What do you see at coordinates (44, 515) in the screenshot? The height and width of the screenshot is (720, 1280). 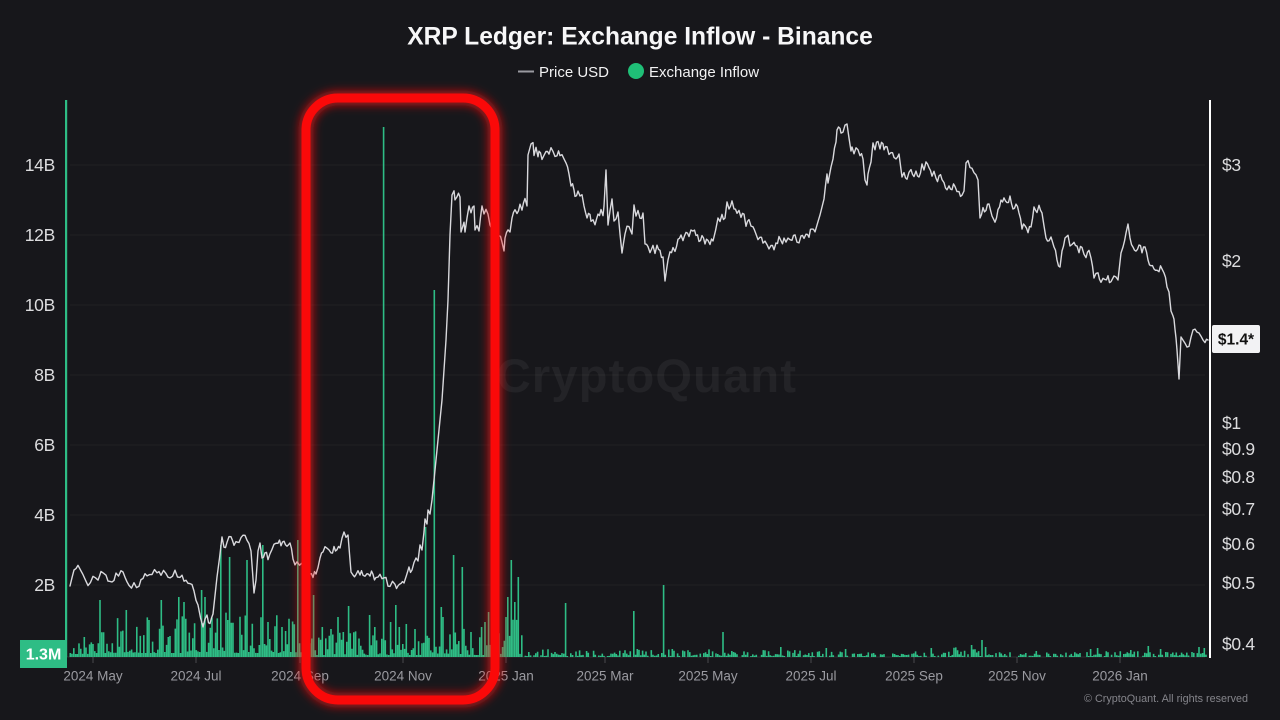 I see `svg-text: 4B` at bounding box center [44, 515].